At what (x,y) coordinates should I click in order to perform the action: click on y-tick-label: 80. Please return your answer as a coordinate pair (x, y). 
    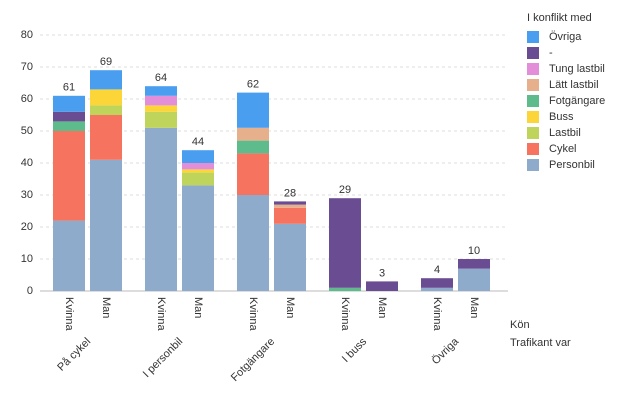
    Looking at the image, I should click on (27, 35).